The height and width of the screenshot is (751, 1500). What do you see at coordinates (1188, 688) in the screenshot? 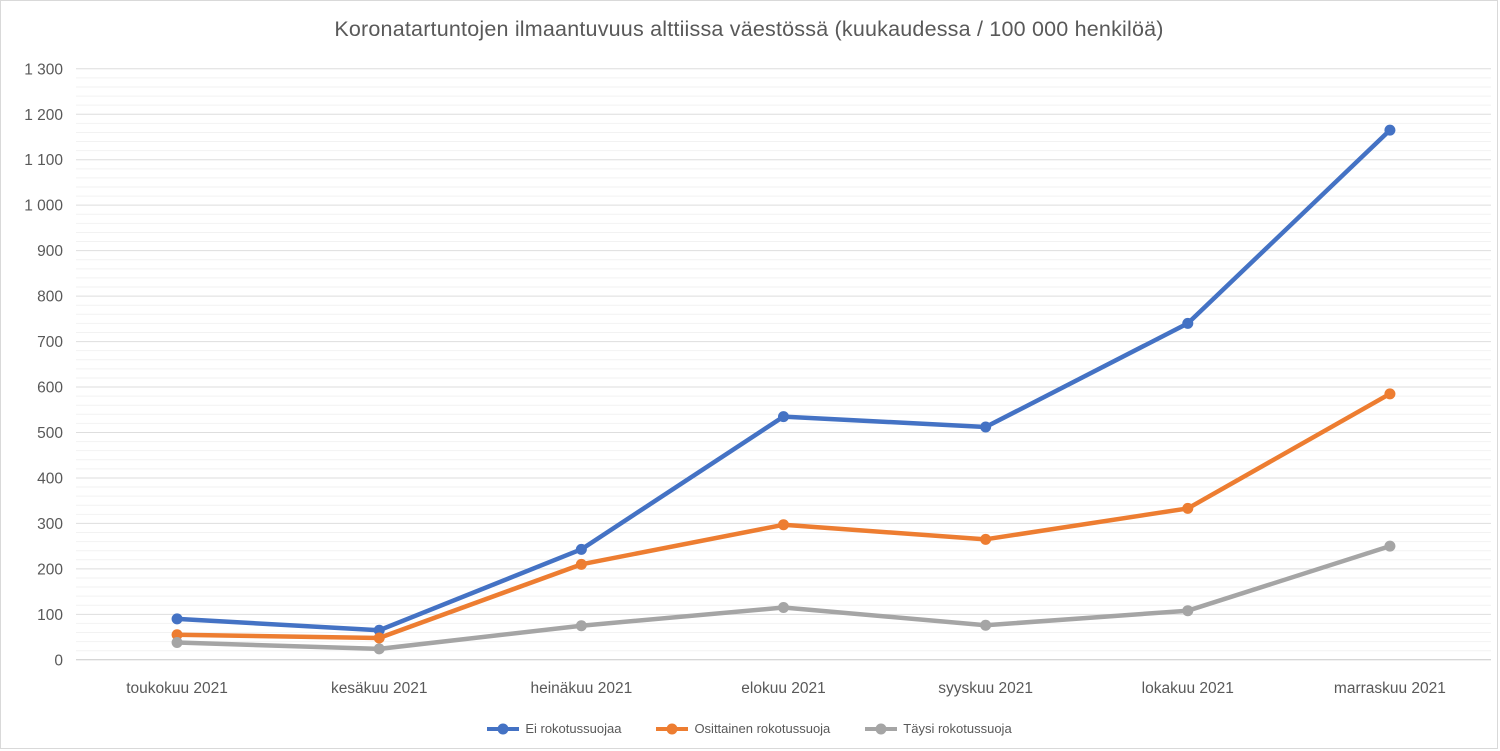
I see `x-axis-tick-label: lokakuu 2021` at bounding box center [1188, 688].